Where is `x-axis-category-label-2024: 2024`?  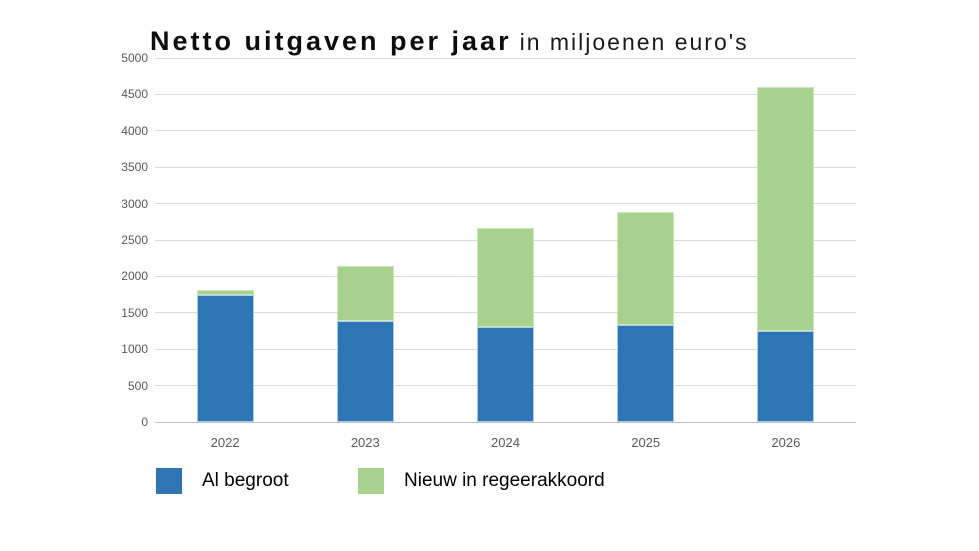
x-axis-category-label-2024: 2024 is located at coordinates (505, 442).